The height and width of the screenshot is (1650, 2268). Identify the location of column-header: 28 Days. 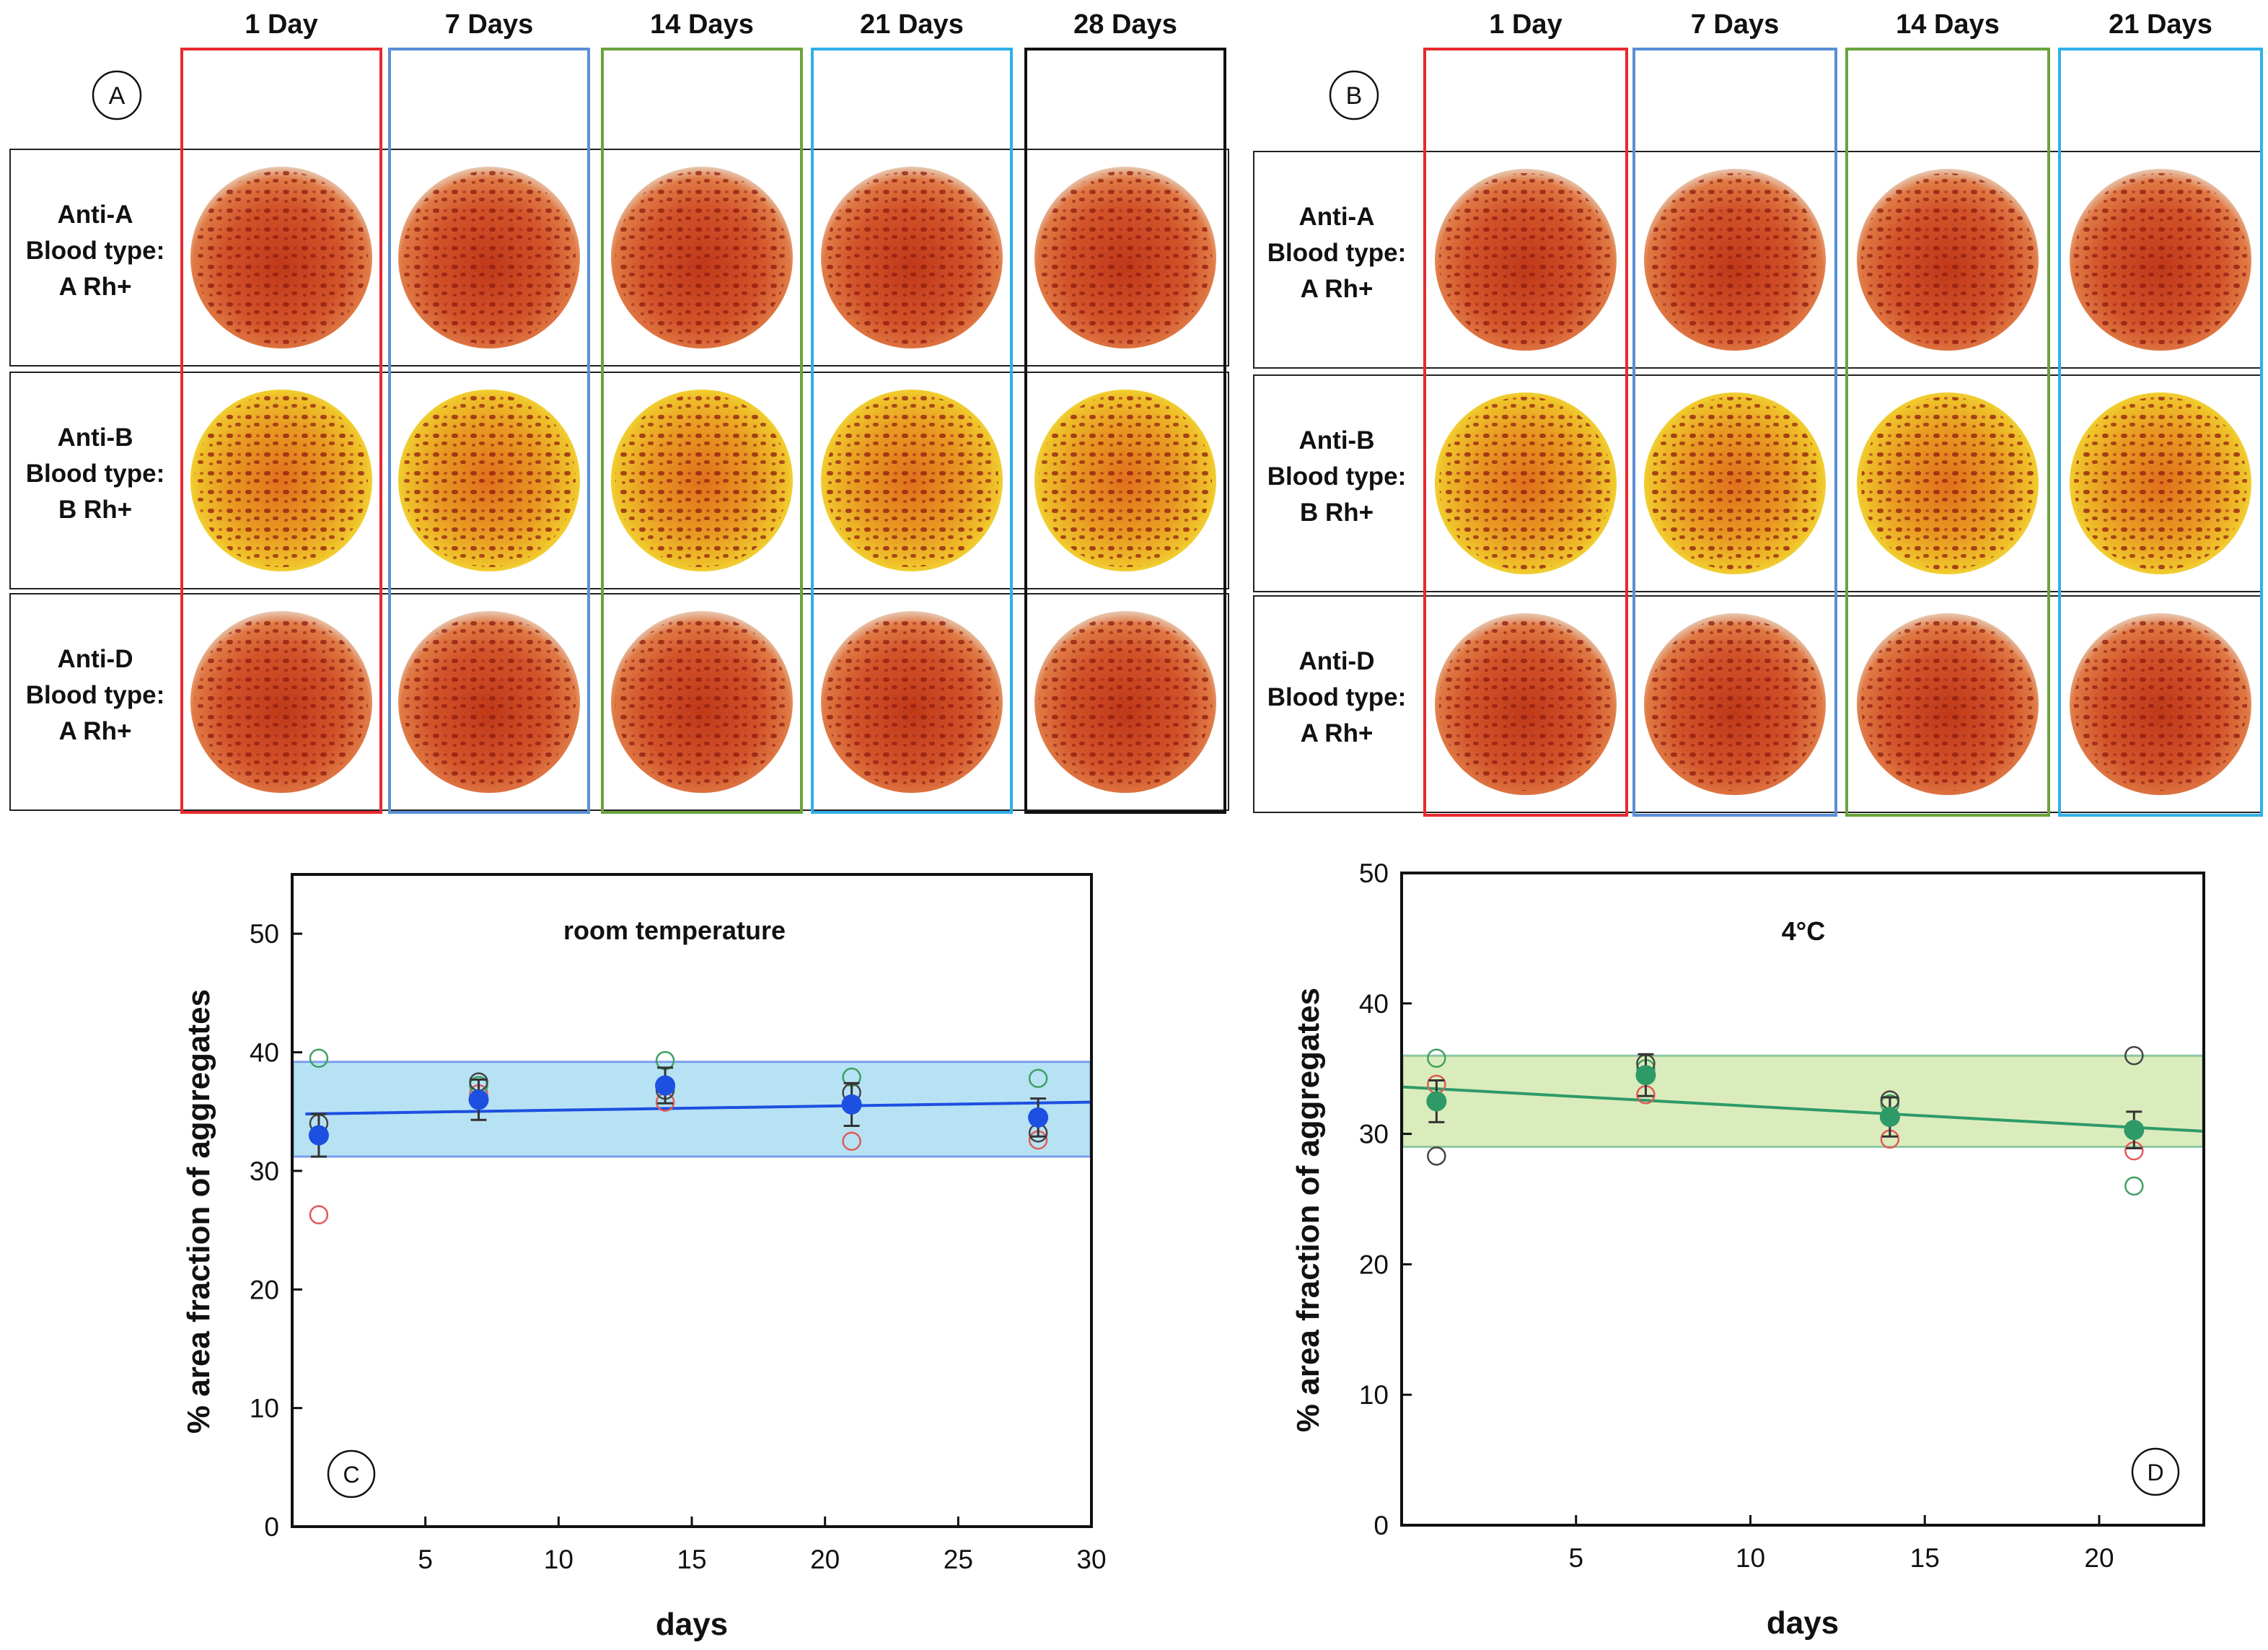
(1125, 24).